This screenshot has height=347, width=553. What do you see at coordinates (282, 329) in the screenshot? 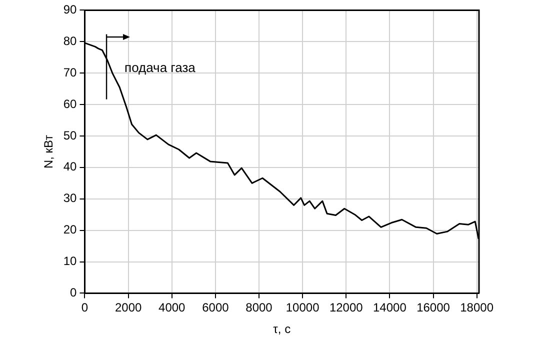
I see `x-axis-title: τ, с` at bounding box center [282, 329].